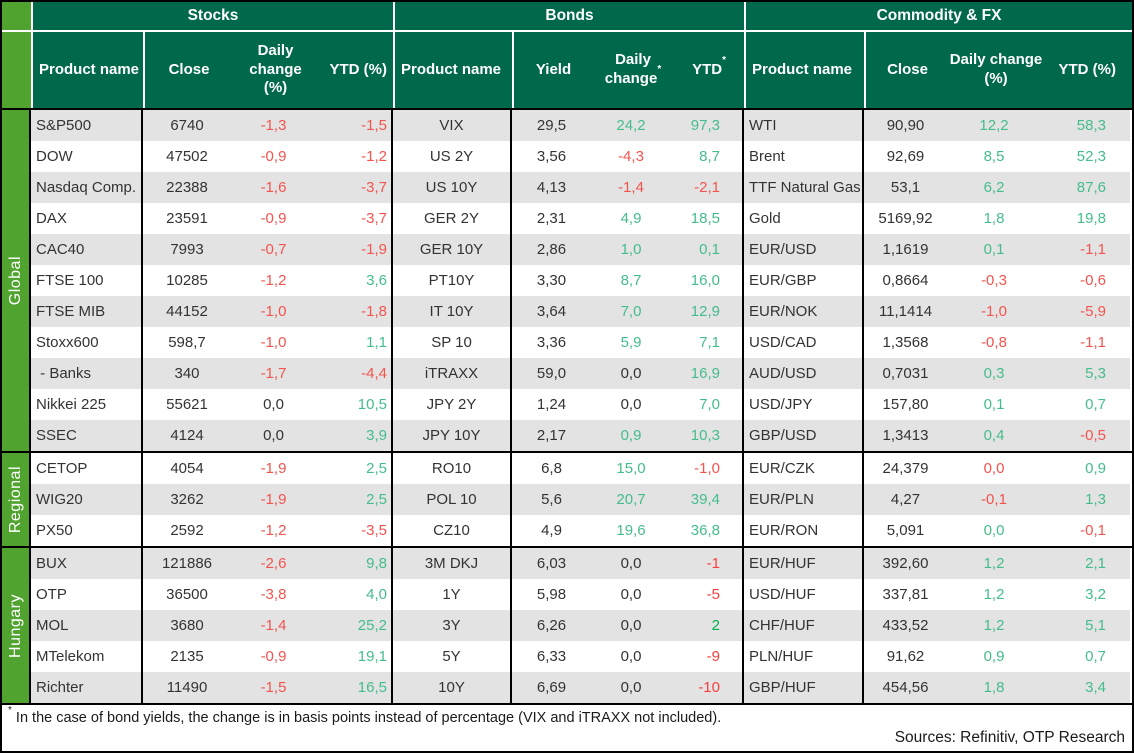 Image resolution: width=1134 pixels, height=753 pixels. I want to click on fx-ytd-cell: 0,7, so click(1085, 656).